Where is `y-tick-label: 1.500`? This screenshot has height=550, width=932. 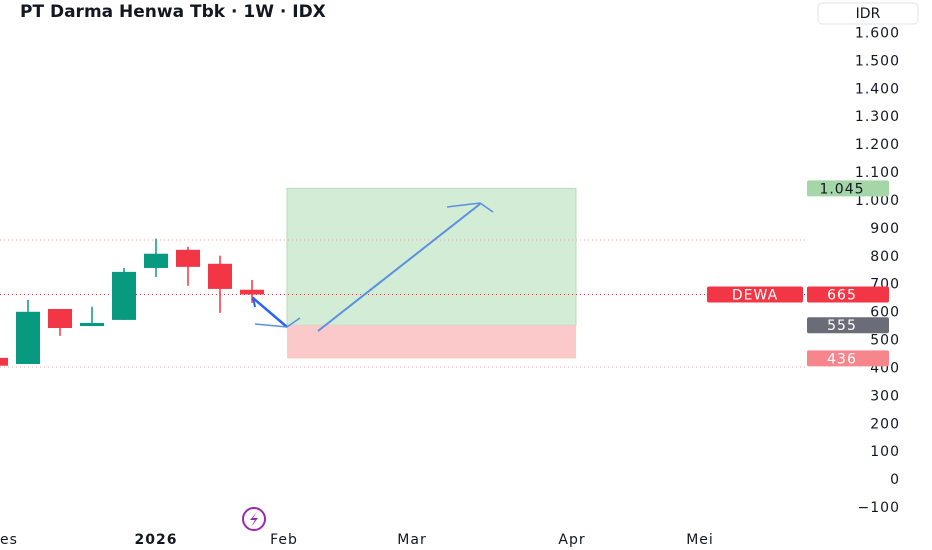 y-tick-label: 1.500 is located at coordinates (877, 61).